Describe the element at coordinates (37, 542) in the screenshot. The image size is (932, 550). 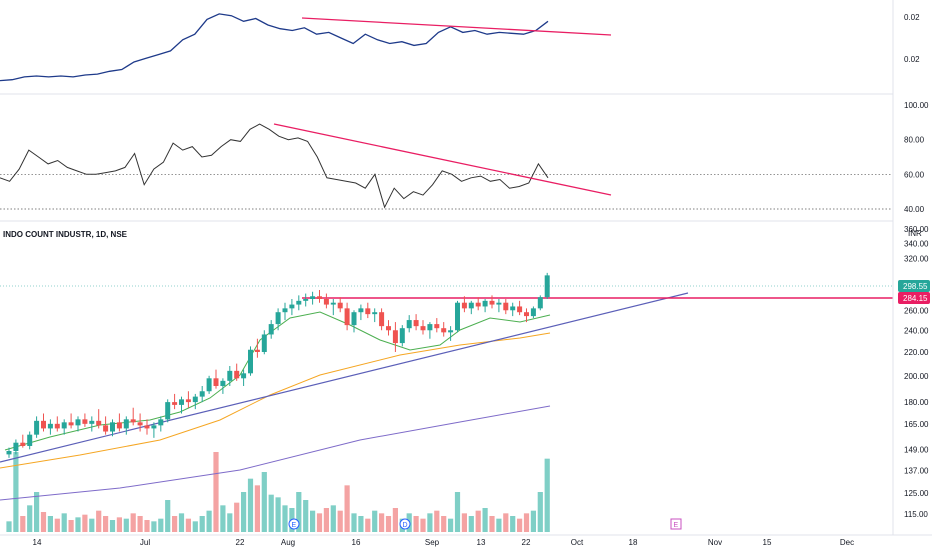
I see `date-label: 14` at that location.